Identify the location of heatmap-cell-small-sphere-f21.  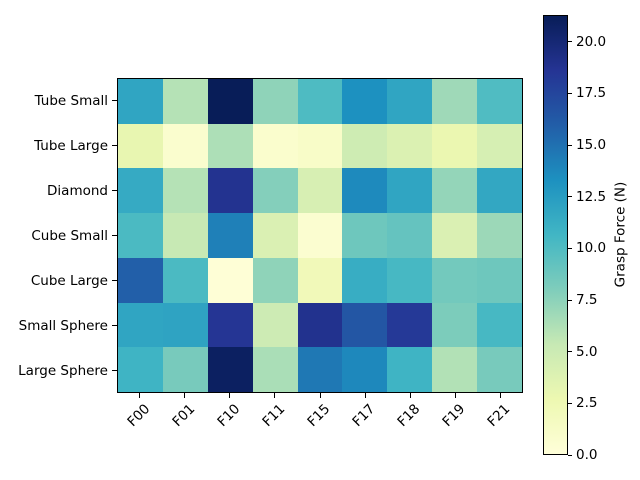
(499, 325).